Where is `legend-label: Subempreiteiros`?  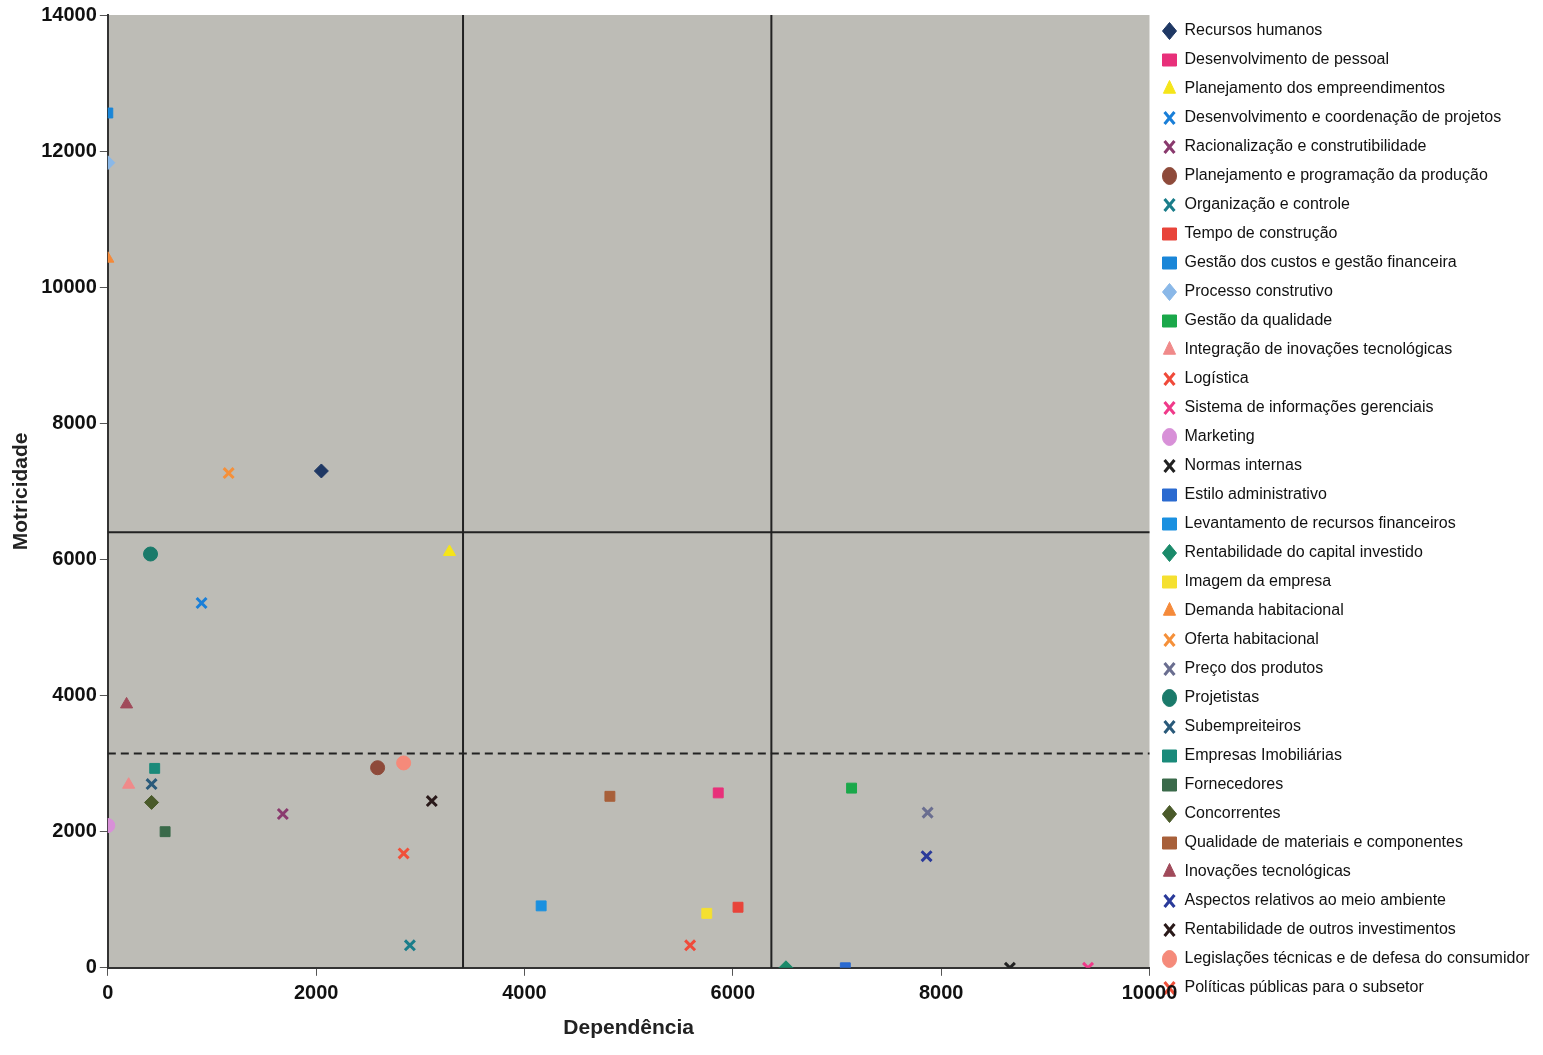 legend-label: Subempreiteiros is located at coordinates (1242, 726).